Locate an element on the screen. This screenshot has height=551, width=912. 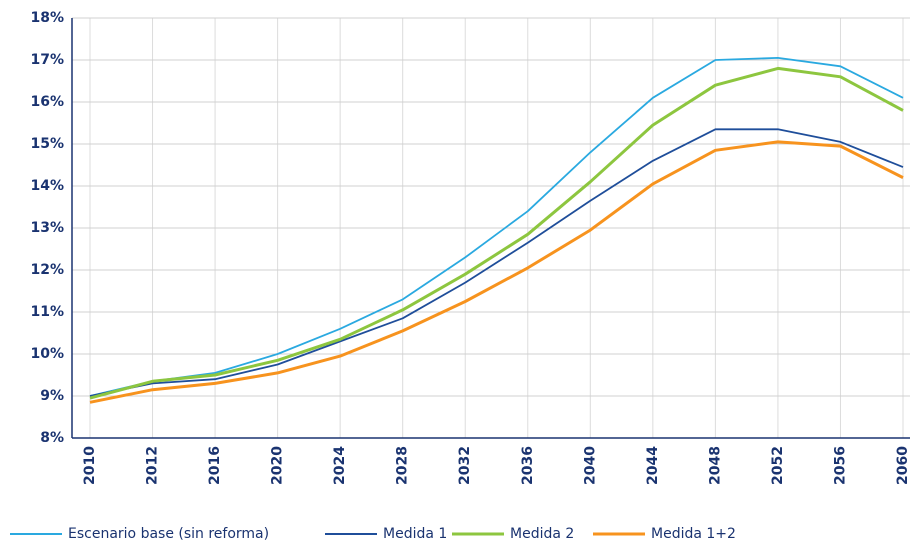
y-tick-label: 15% is located at coordinates (47, 144).